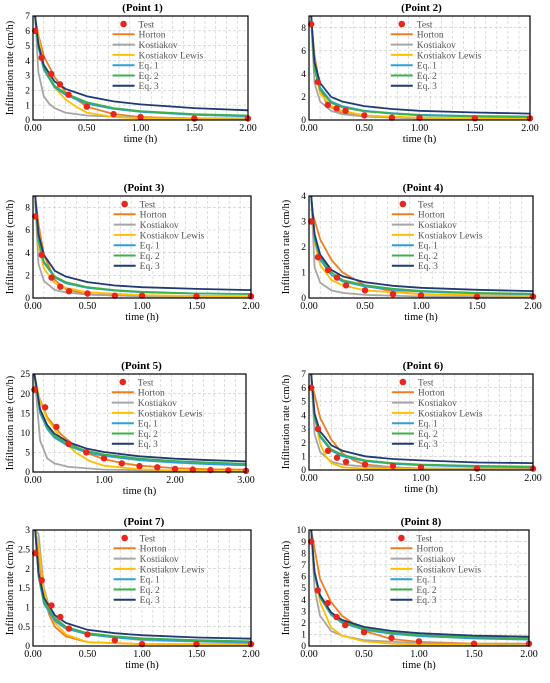 The height and width of the screenshot is (683, 550). Describe the element at coordinates (303, 589) in the screenshot. I see `y-tick-label: 5` at that location.